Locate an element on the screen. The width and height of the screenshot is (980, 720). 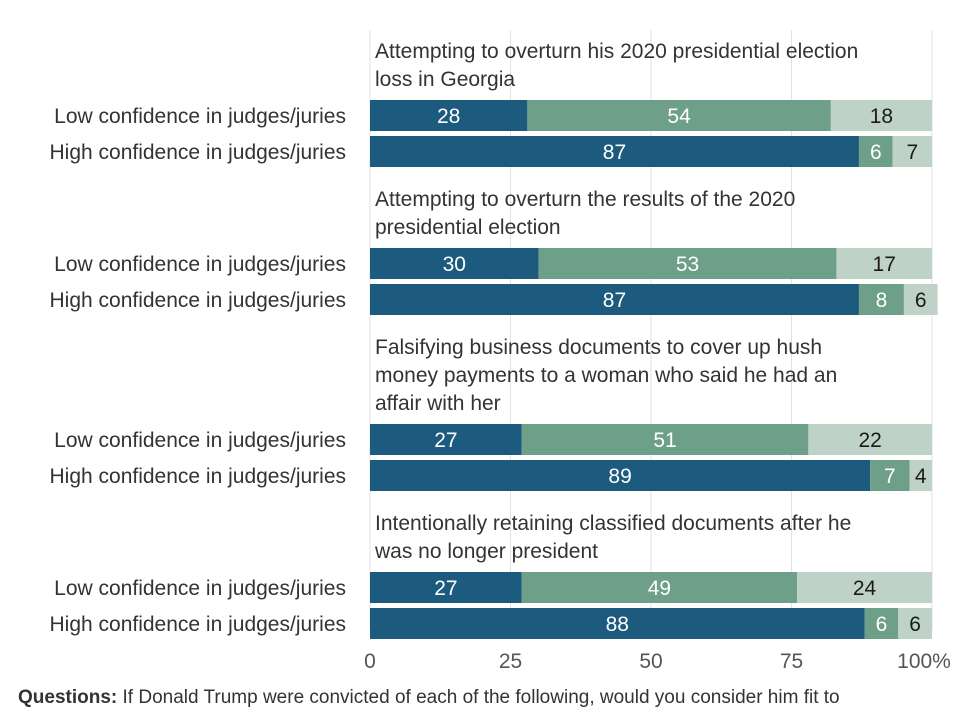
data-label: 30 is located at coordinates (454, 264).